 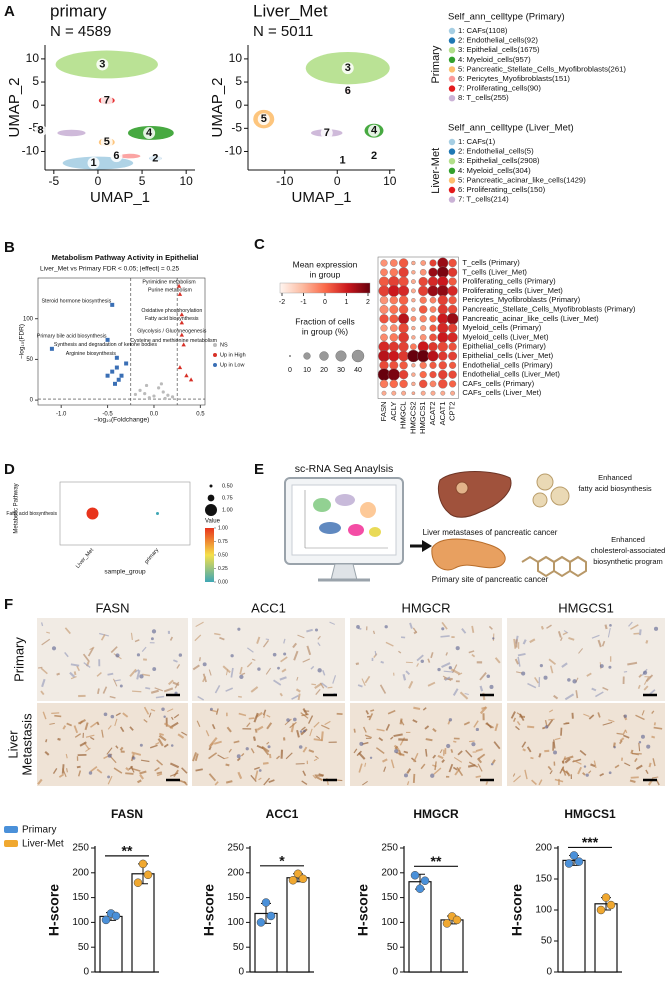 I want to click on size-legend-dot, so click(x=324, y=356).